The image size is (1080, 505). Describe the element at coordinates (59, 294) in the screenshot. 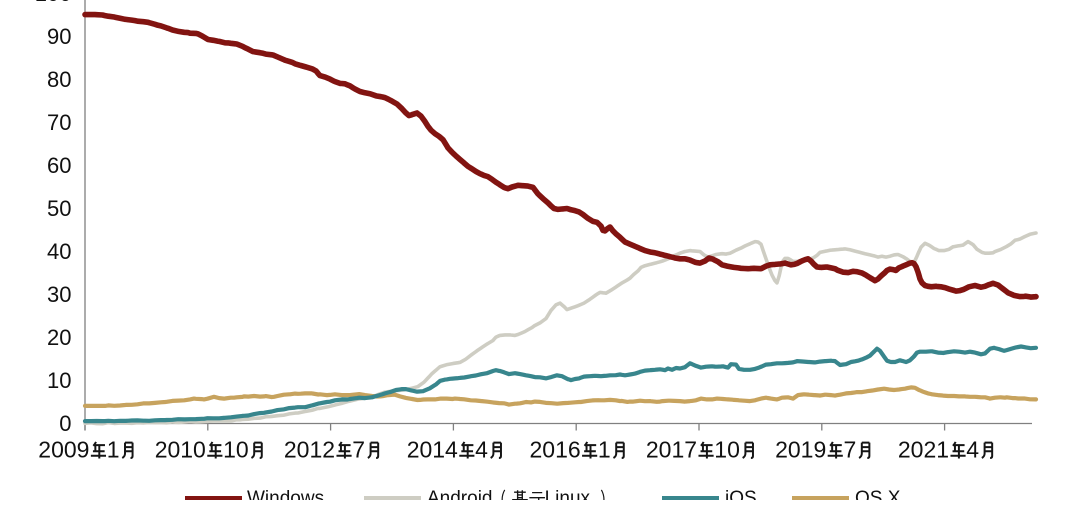

I see `svg-text: 30` at that location.